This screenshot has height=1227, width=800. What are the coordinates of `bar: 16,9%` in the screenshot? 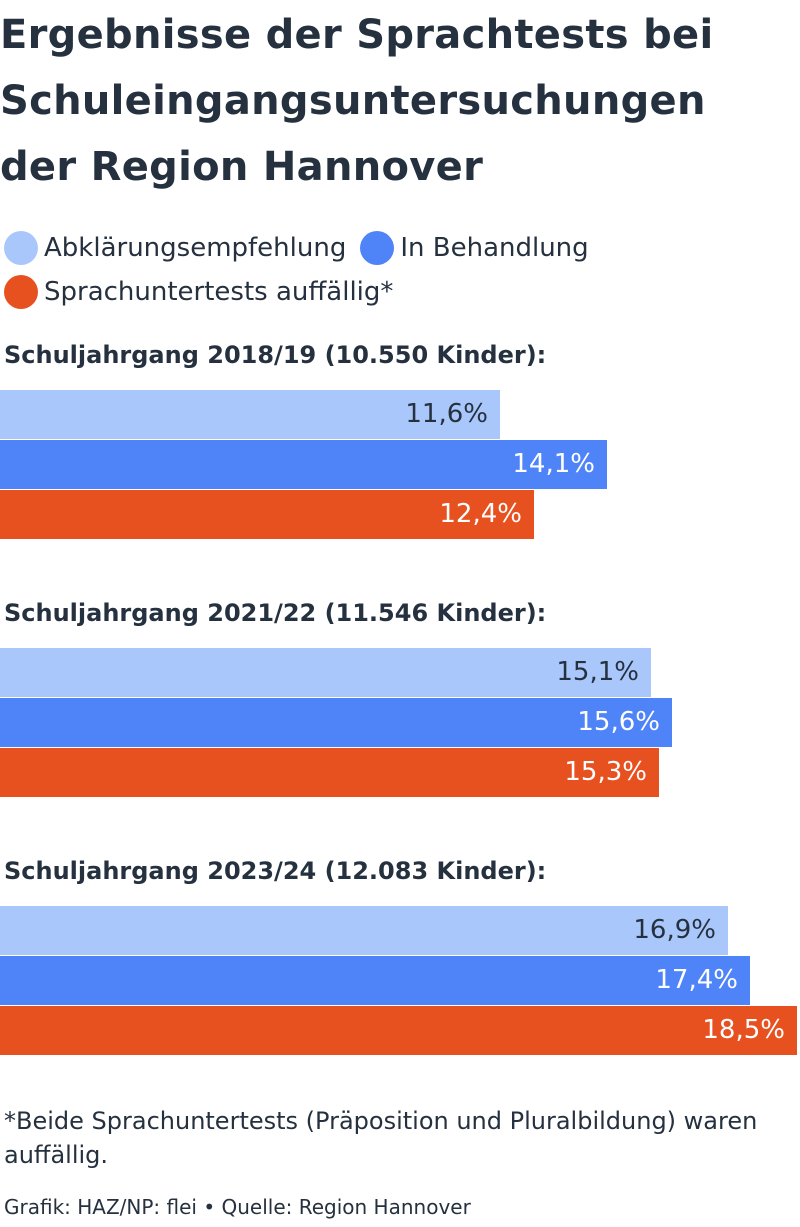 It's located at (364, 930).